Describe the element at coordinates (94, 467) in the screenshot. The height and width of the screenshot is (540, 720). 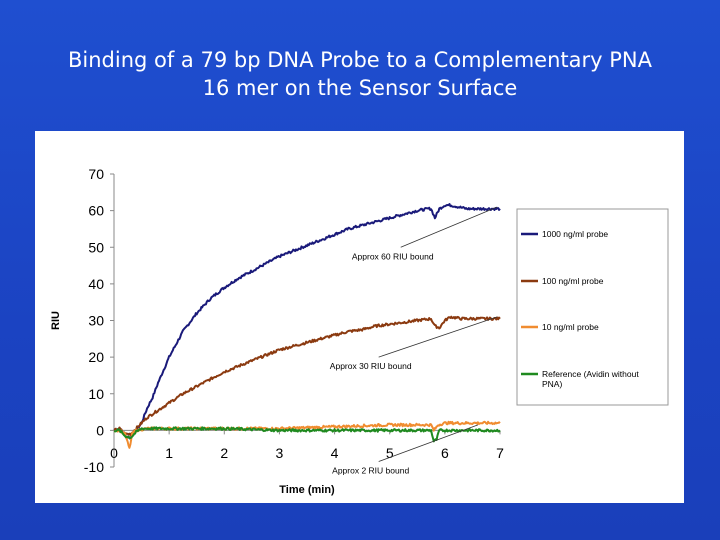
I see `y-tick-label: -10` at that location.